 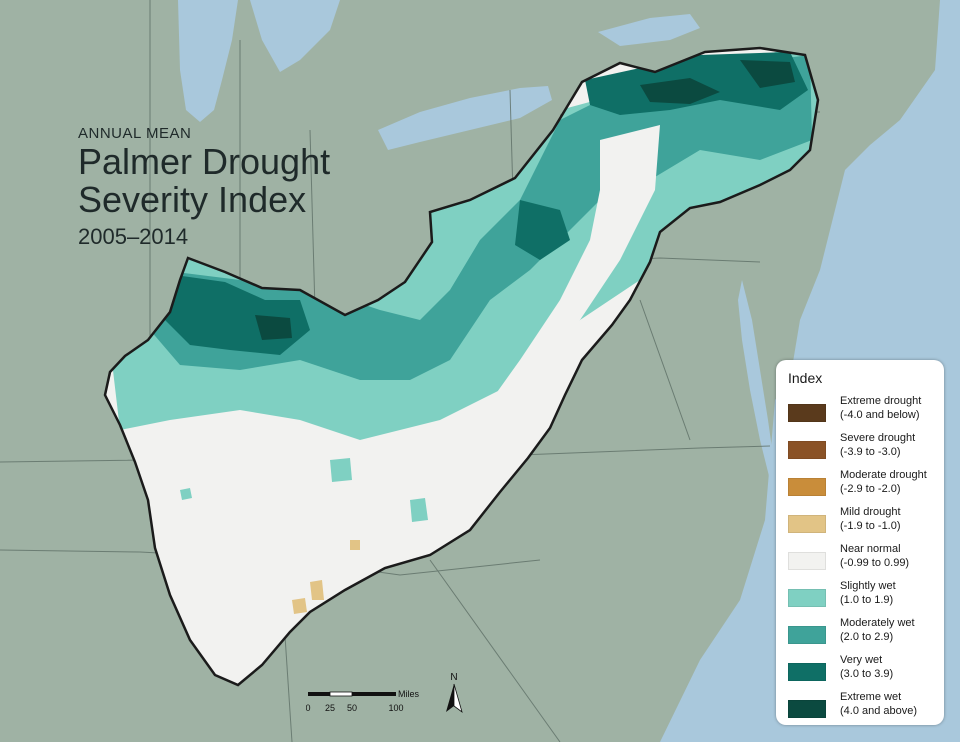 I want to click on legend-range: (-3.9 to -3.0), so click(x=870, y=452).